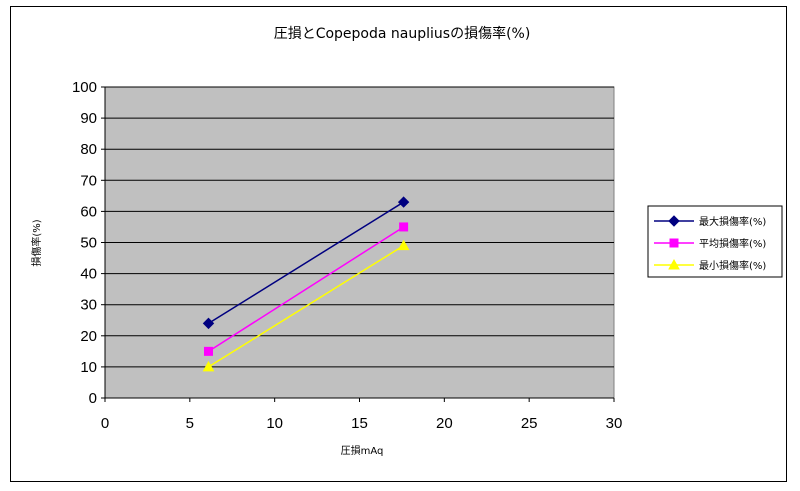 This screenshot has width=800, height=491. I want to click on x-tick-label: 30, so click(614, 423).